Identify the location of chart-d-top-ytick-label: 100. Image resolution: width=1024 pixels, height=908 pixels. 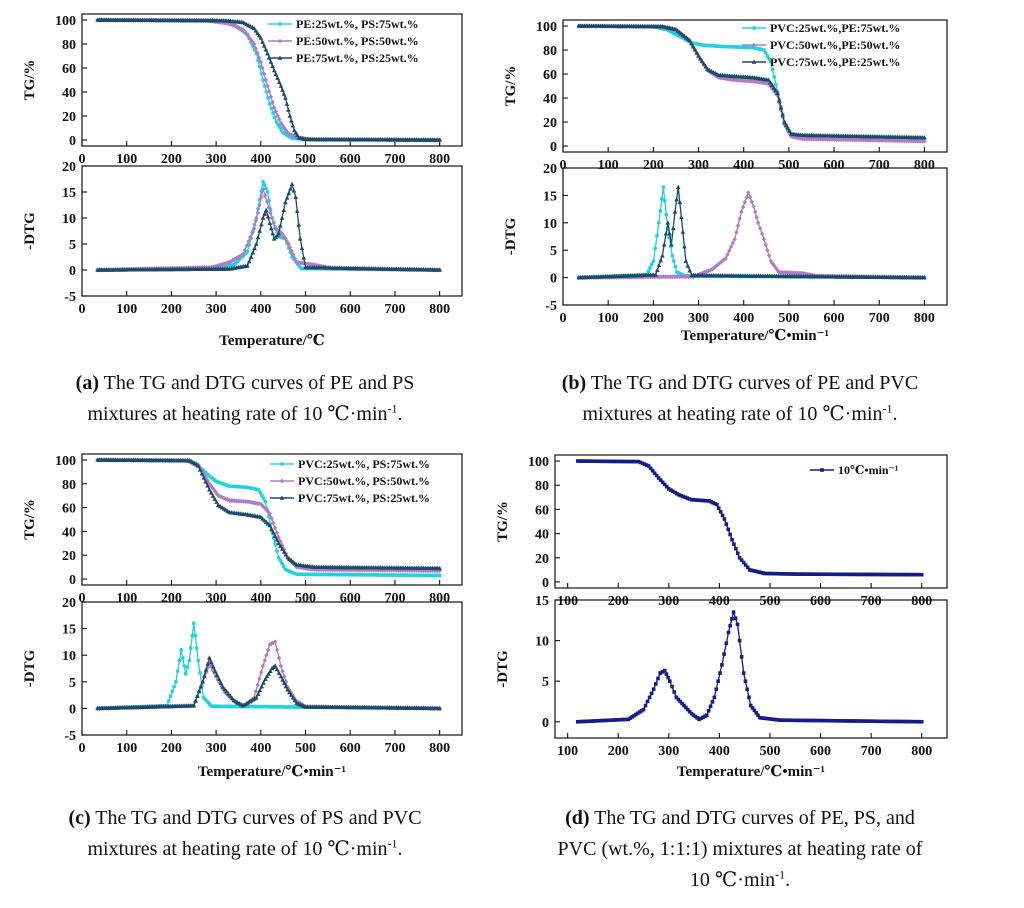
(538, 462).